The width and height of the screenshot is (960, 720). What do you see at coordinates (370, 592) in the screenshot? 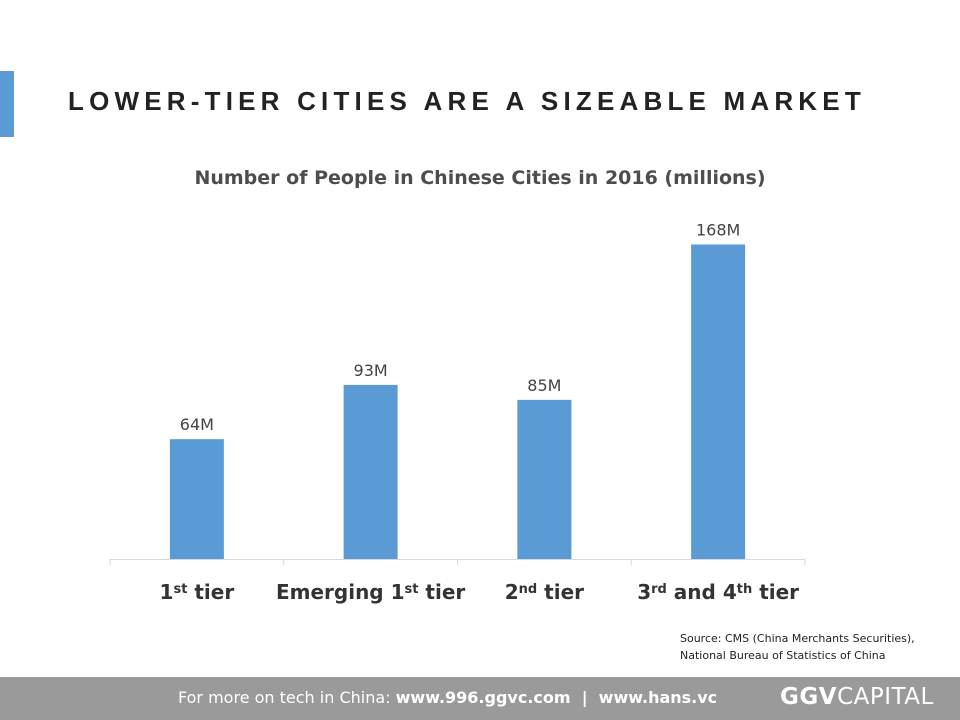
I see `category-label-2: Emerging 1st tier` at bounding box center [370, 592].